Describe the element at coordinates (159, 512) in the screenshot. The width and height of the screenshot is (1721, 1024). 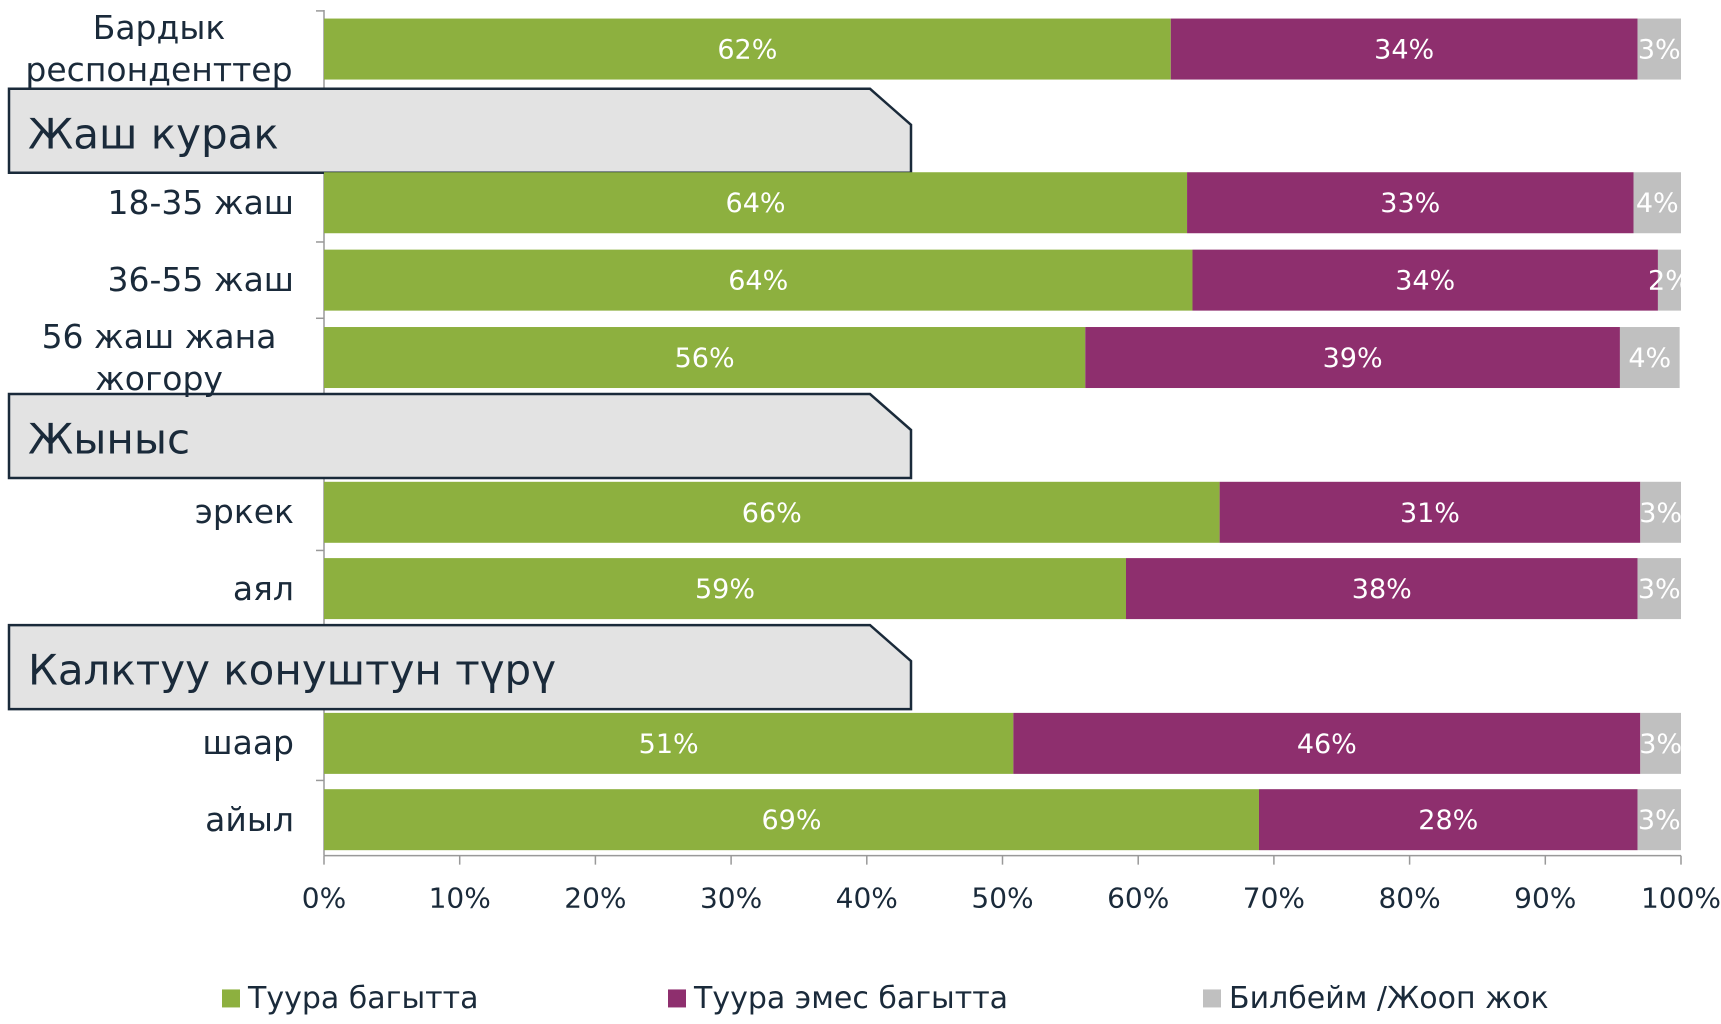
I see `y-tick-label: эркек` at that location.